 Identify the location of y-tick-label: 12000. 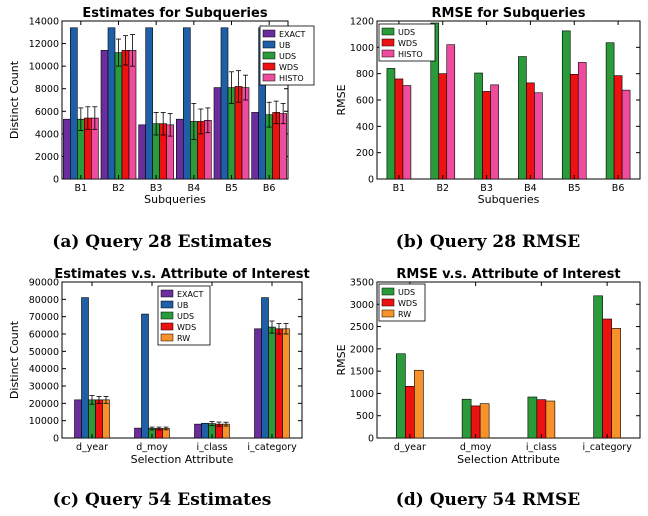
(44, 44).